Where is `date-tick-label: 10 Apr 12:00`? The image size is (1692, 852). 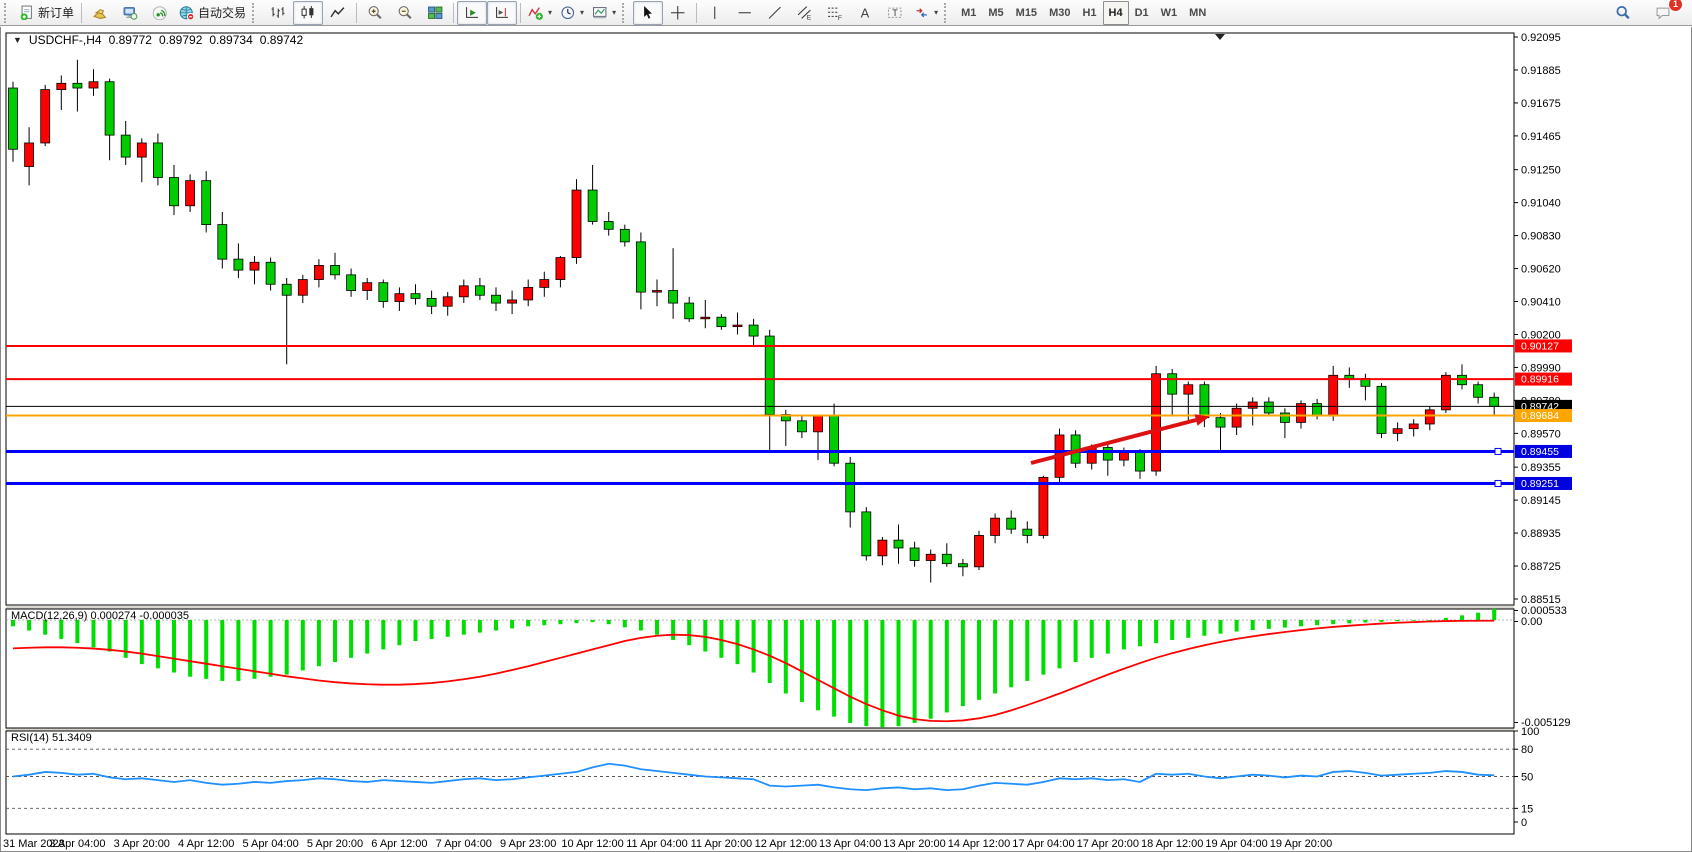
date-tick-label: 10 Apr 12:00 is located at coordinates (592, 844).